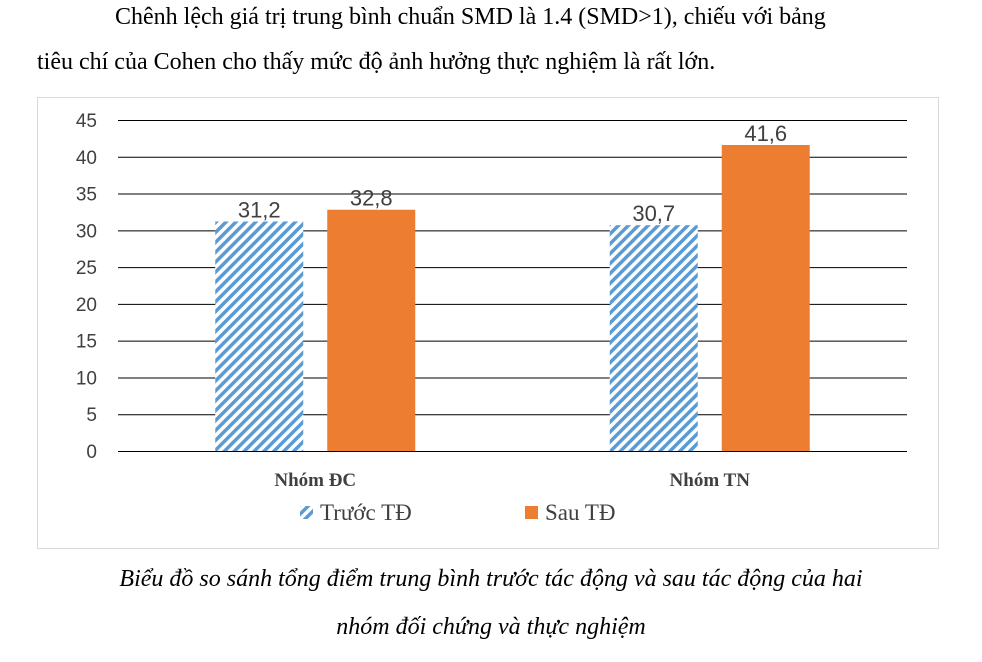  What do you see at coordinates (86, 378) in the screenshot?
I see `y-tick-label: 10` at bounding box center [86, 378].